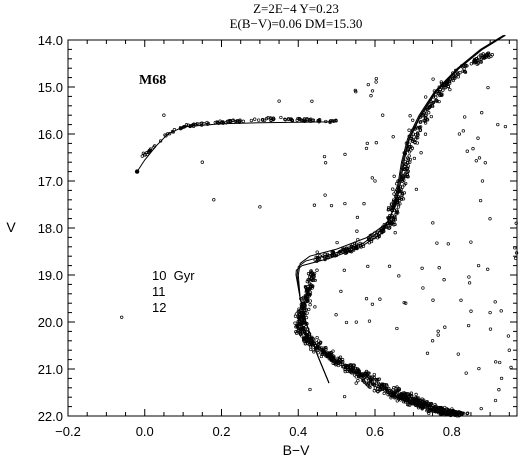 Image resolution: width=524 pixels, height=458 pixels. I want to click on legend-10-gyr: 10 Gyr, so click(173, 275).